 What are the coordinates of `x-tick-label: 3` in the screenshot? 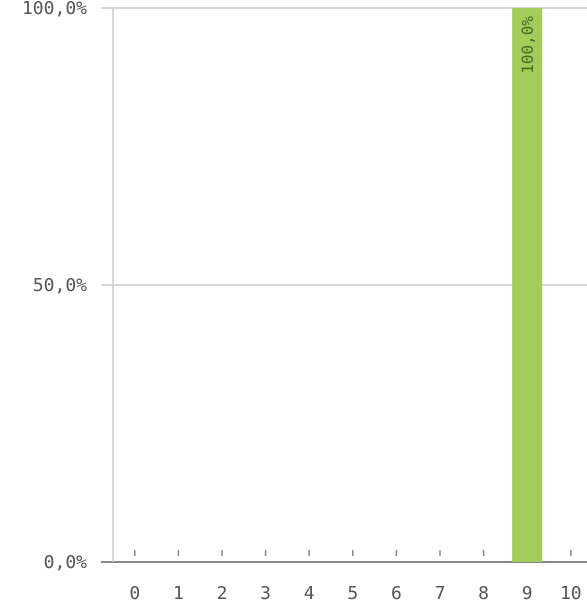 It's located at (265, 593).